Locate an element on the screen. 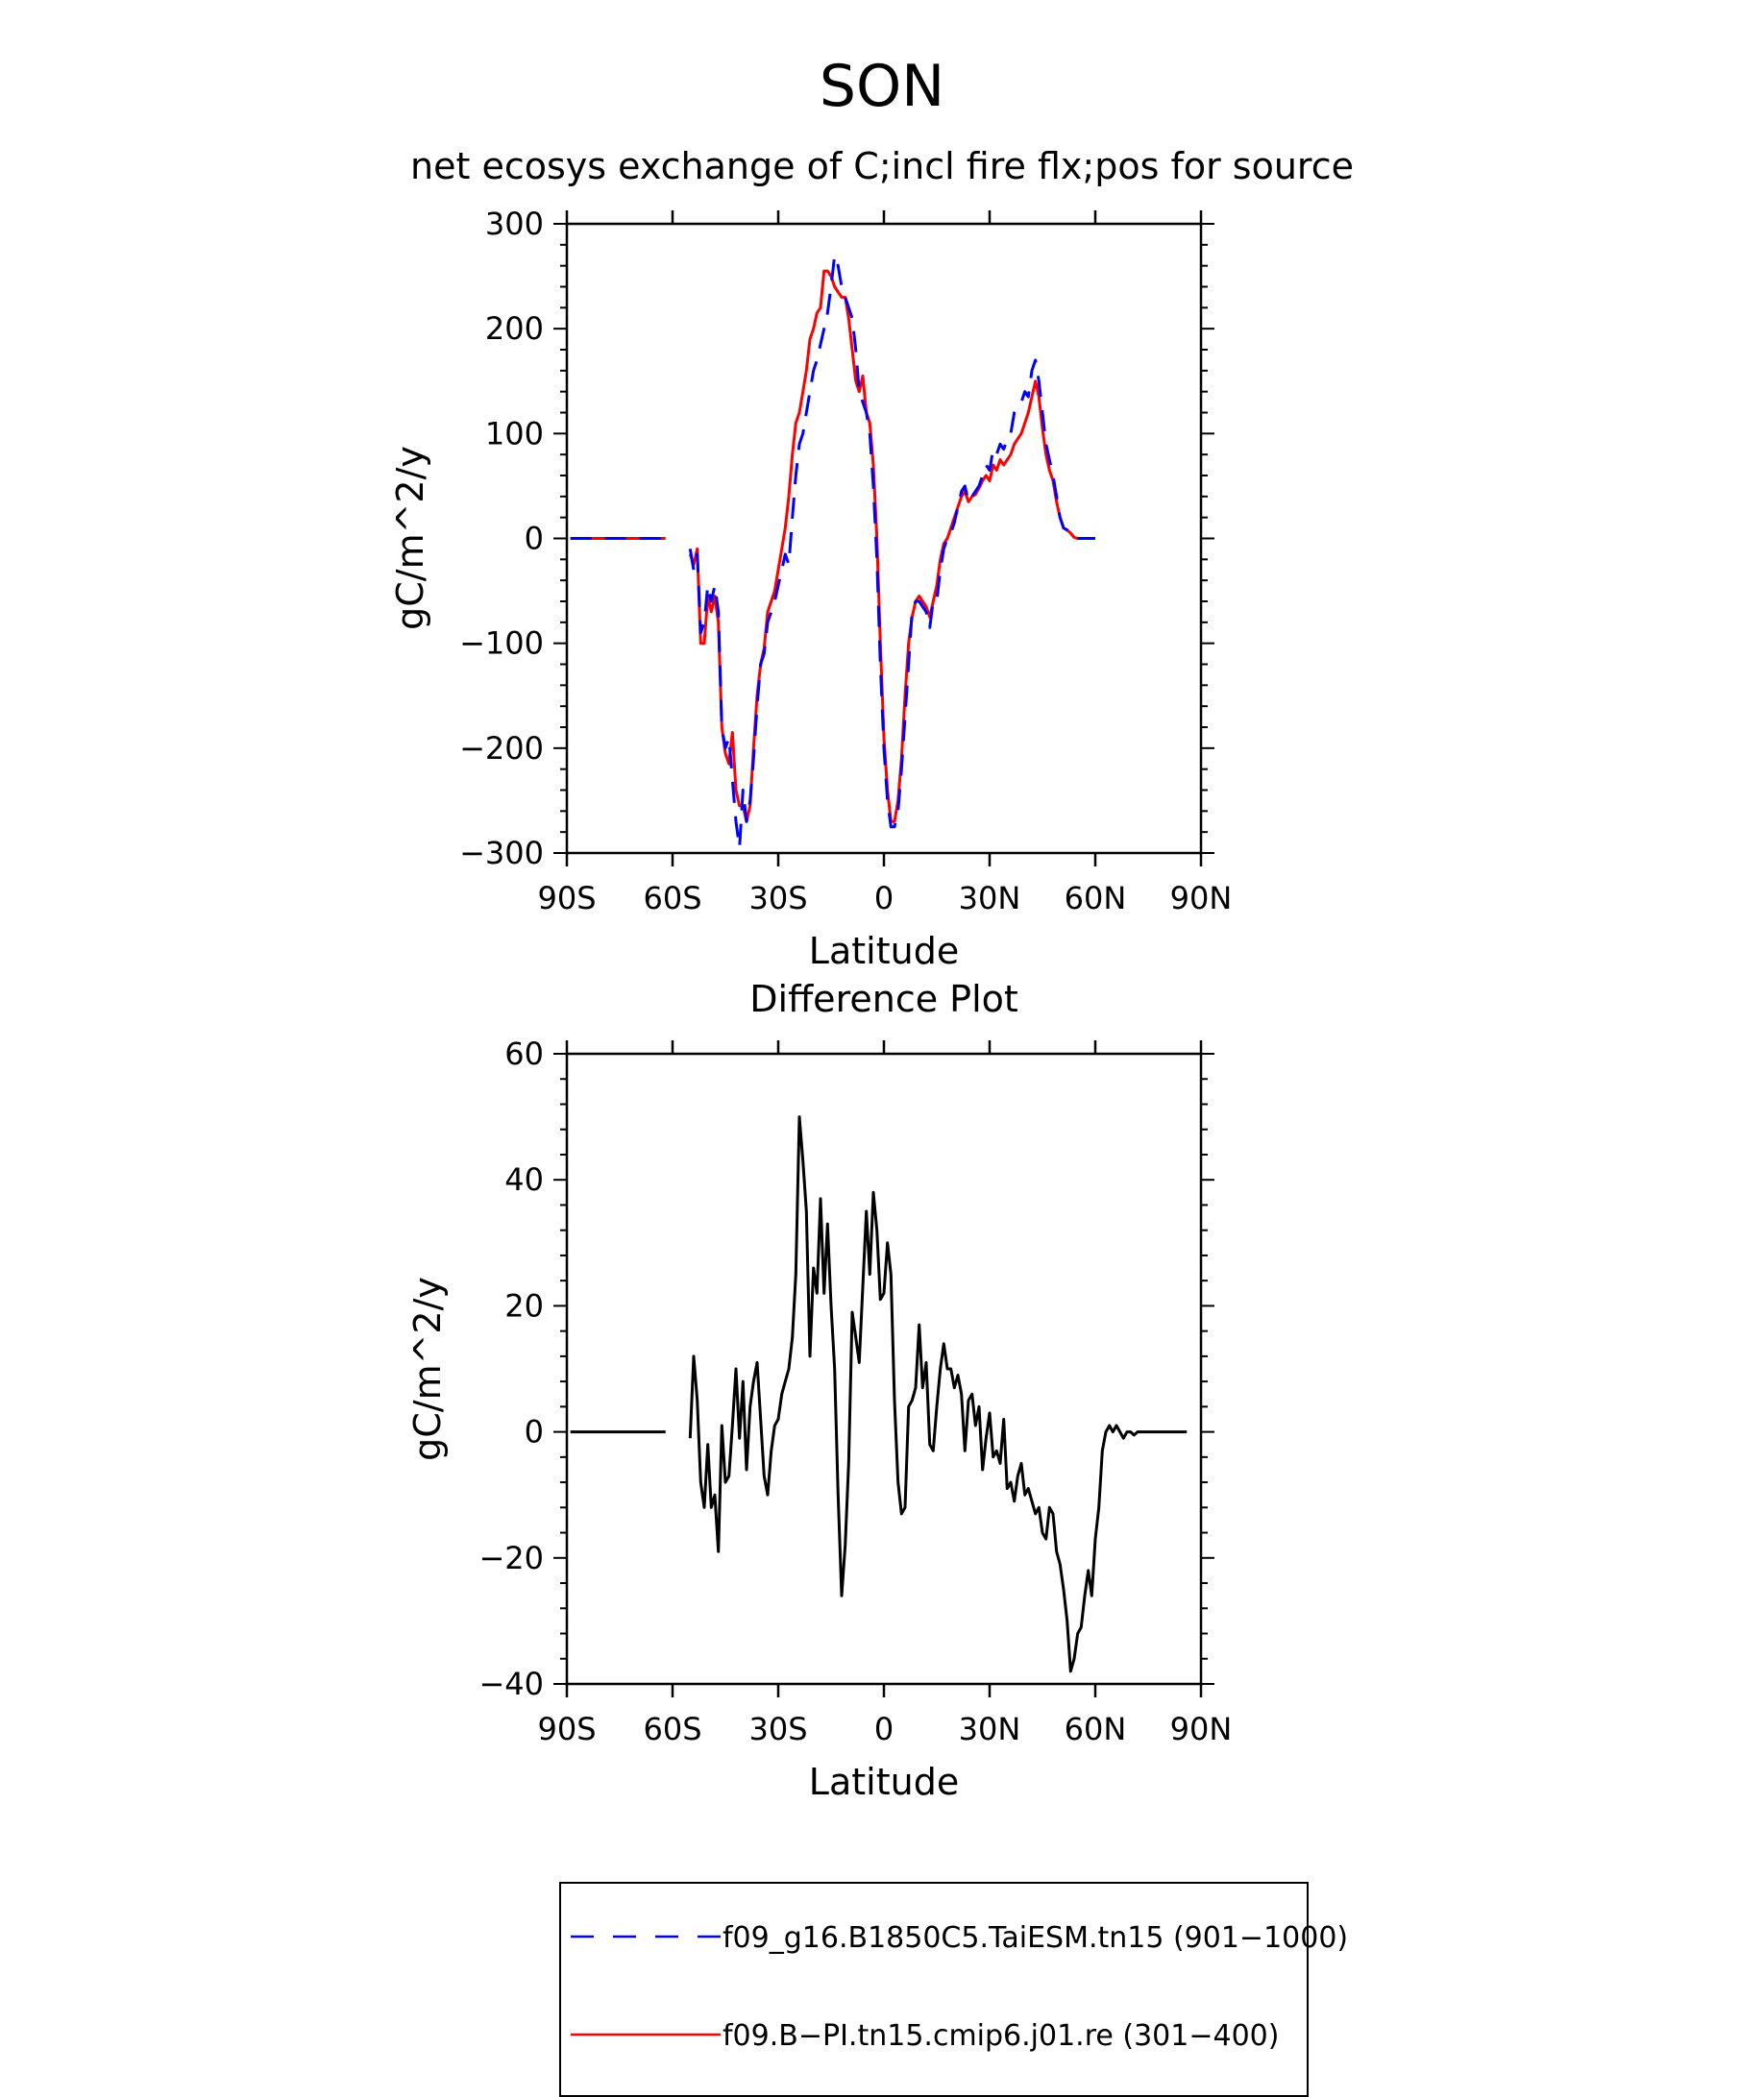 This screenshot has height=2097, width=1764. plot-frame is located at coordinates (884, 1369).